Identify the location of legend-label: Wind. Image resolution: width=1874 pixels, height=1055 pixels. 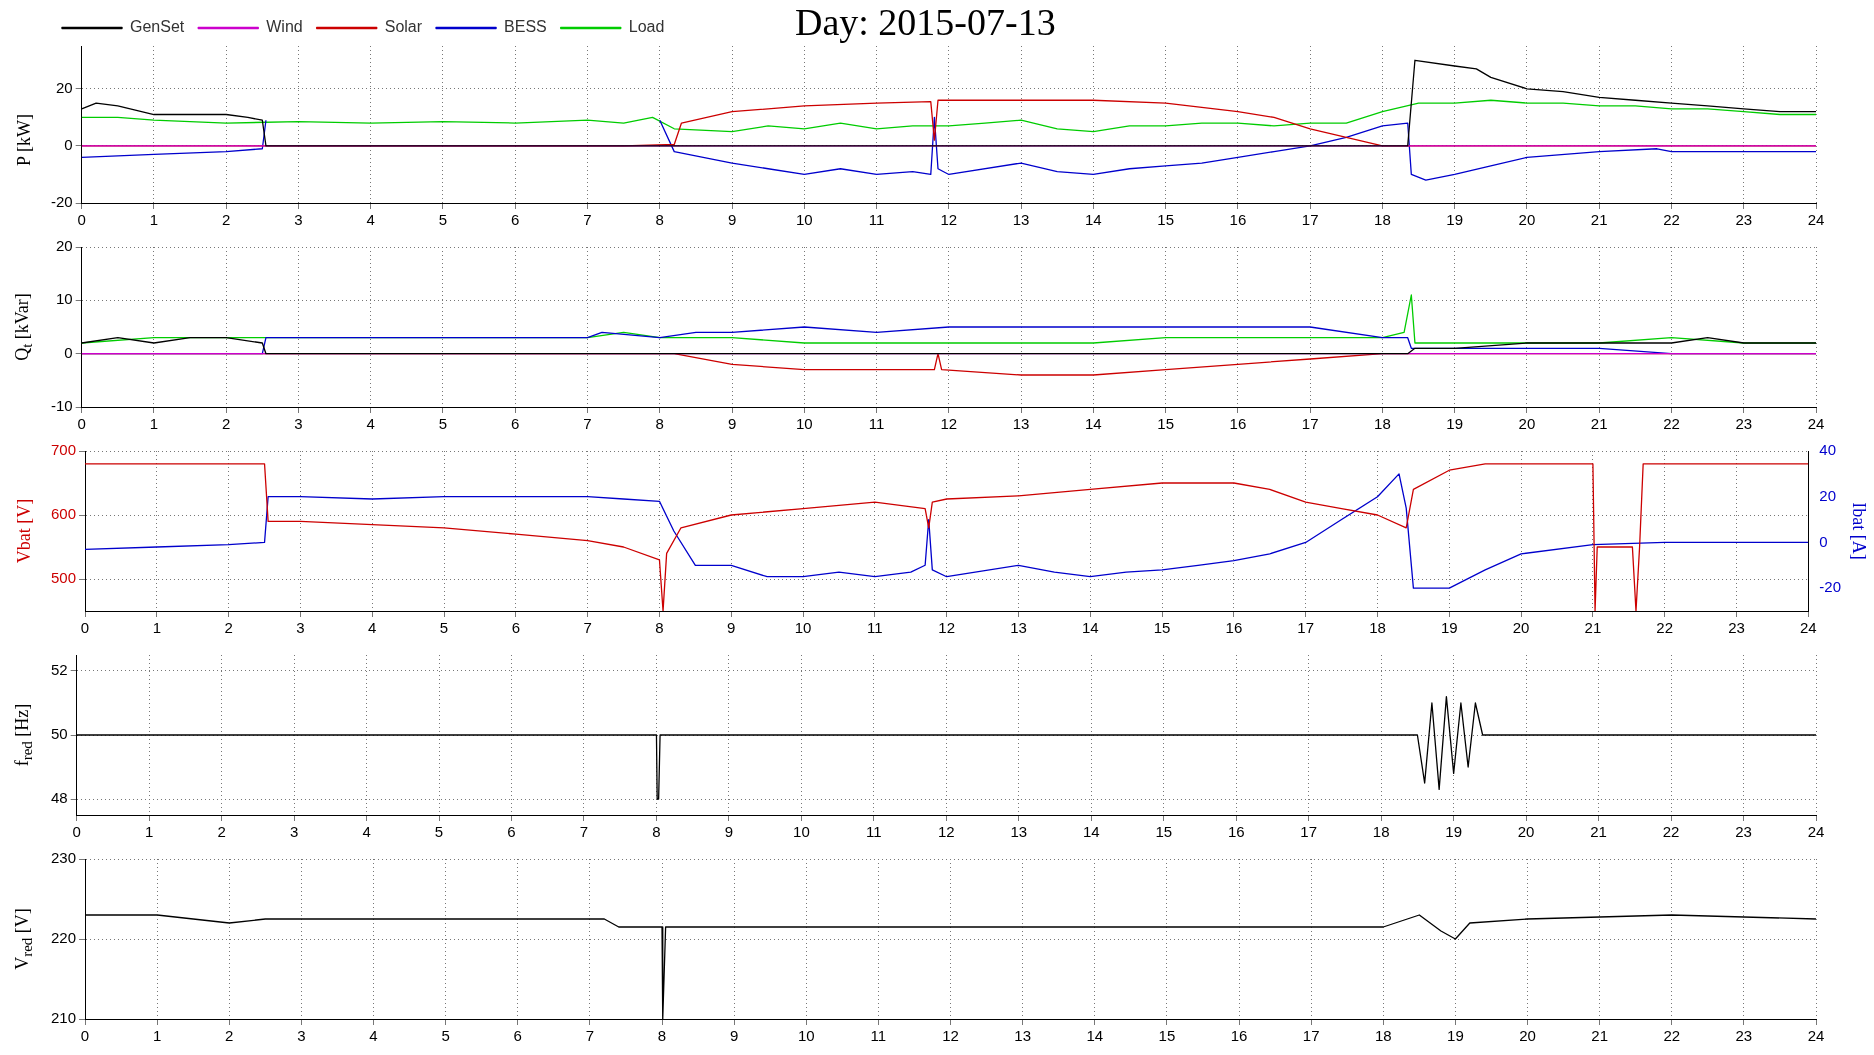
(284, 27).